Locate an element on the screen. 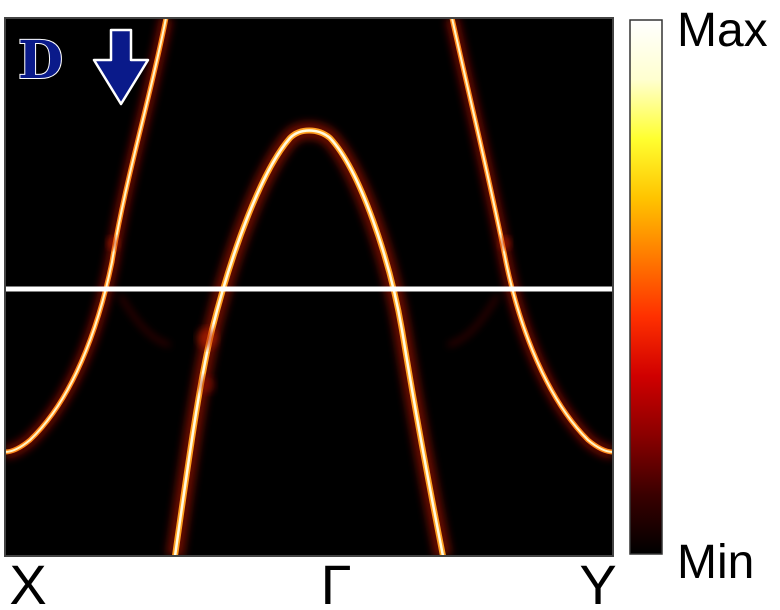  band-outer-left-core is located at coordinates (86, 235).